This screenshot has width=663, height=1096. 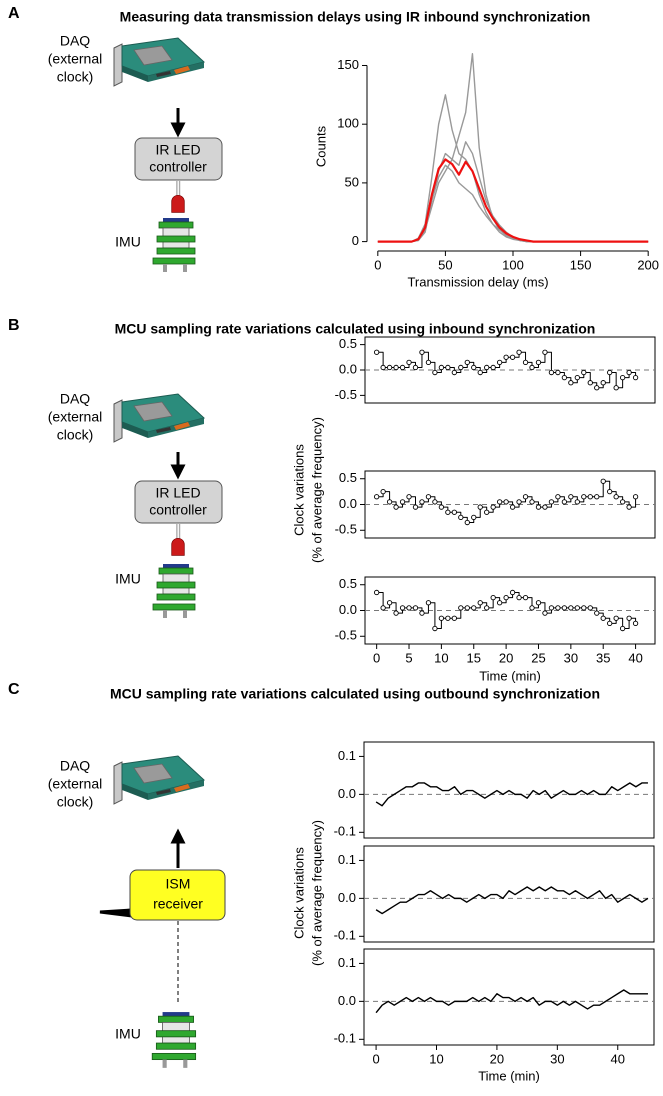 What do you see at coordinates (14, 325) in the screenshot?
I see `panel-letter: B` at bounding box center [14, 325].